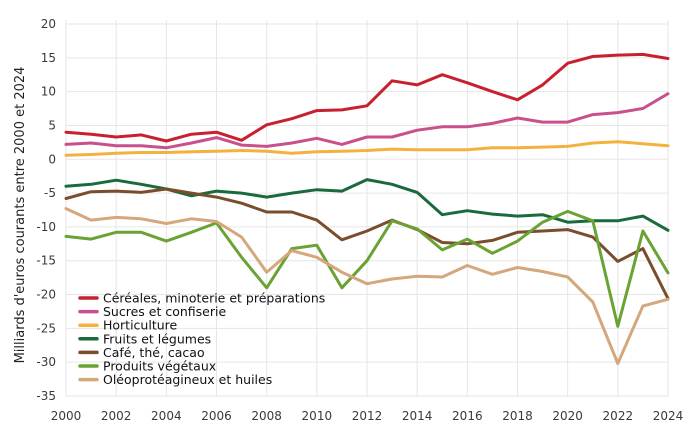  I want to click on y-tick-label: -30, so click(46, 362).